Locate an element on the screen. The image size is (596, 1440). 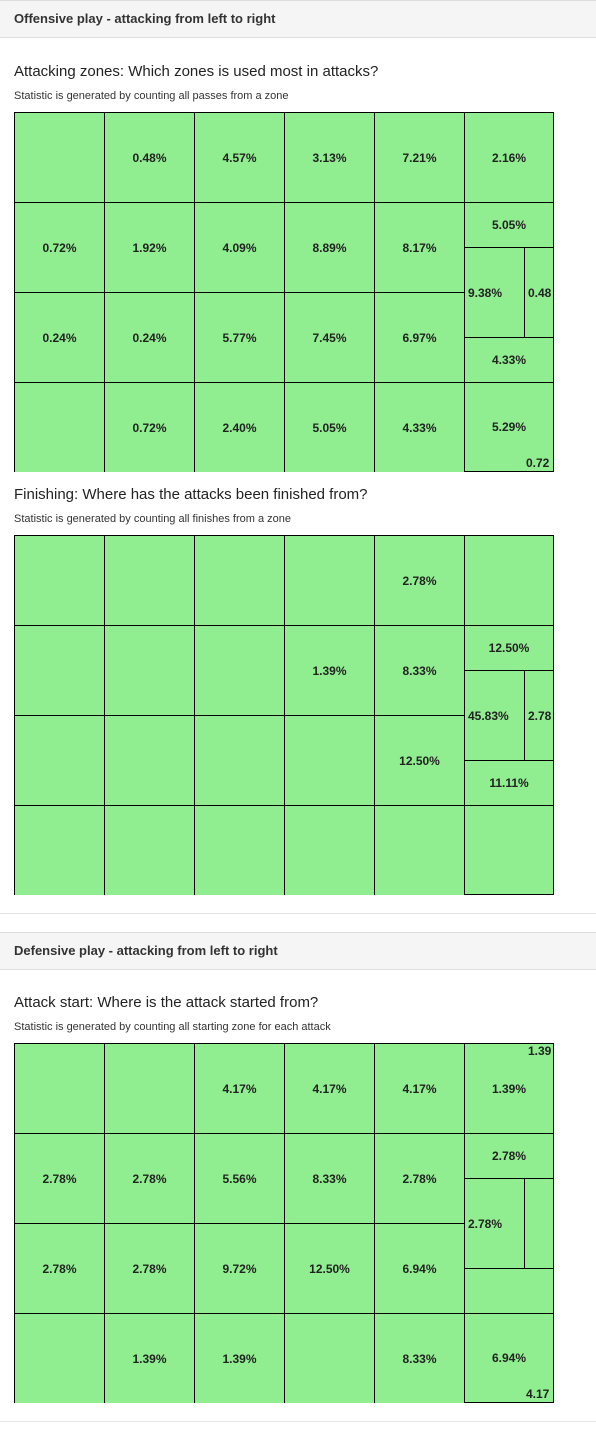
zone-box-top is located at coordinates (509, 580).